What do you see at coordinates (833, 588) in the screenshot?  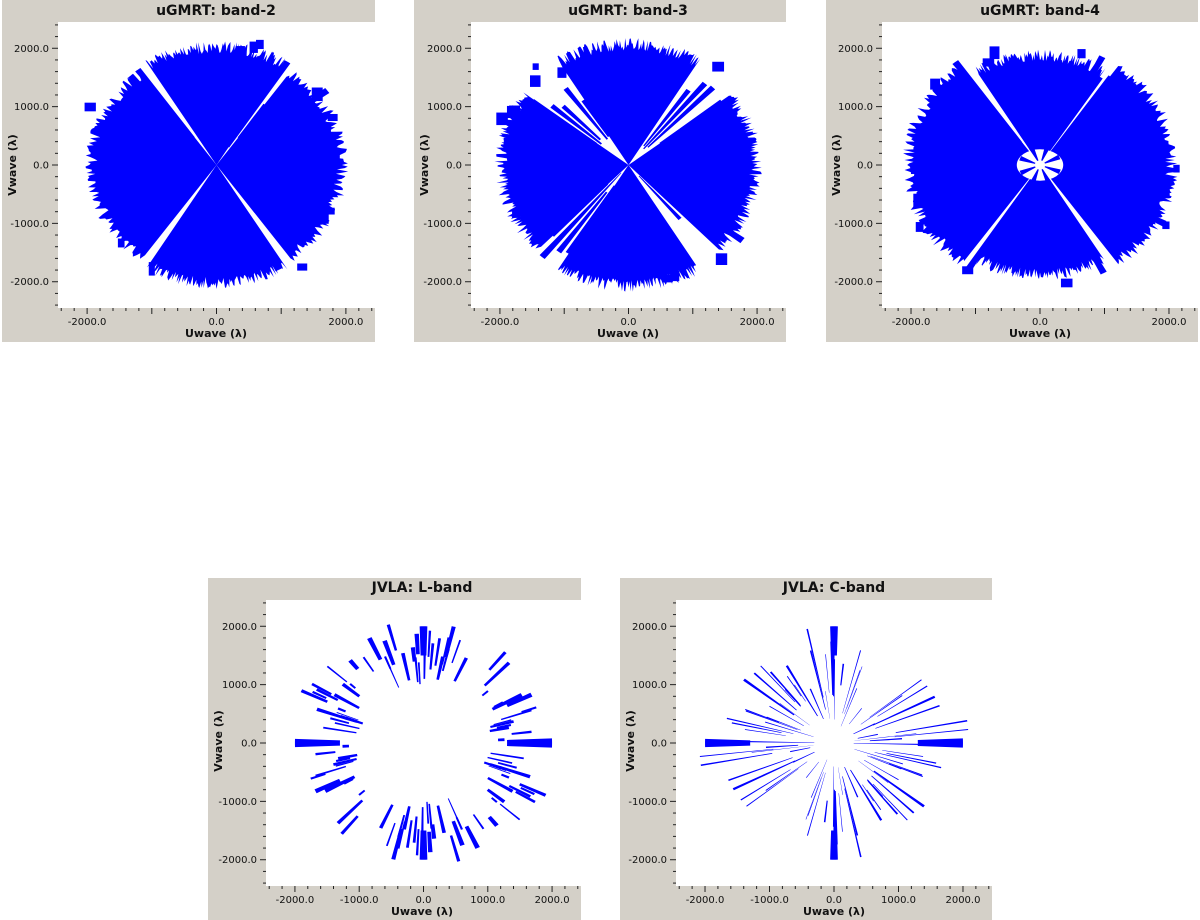 I see `chart-title: JVLA: C-band` at bounding box center [833, 588].